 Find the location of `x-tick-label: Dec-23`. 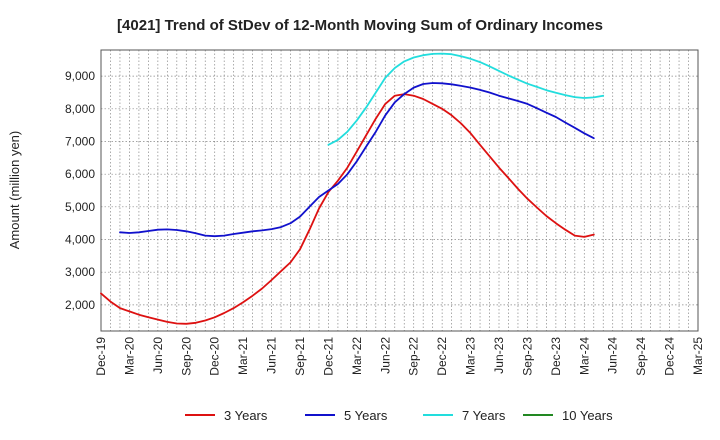

x-tick-label: Dec-23 is located at coordinates (556, 356).